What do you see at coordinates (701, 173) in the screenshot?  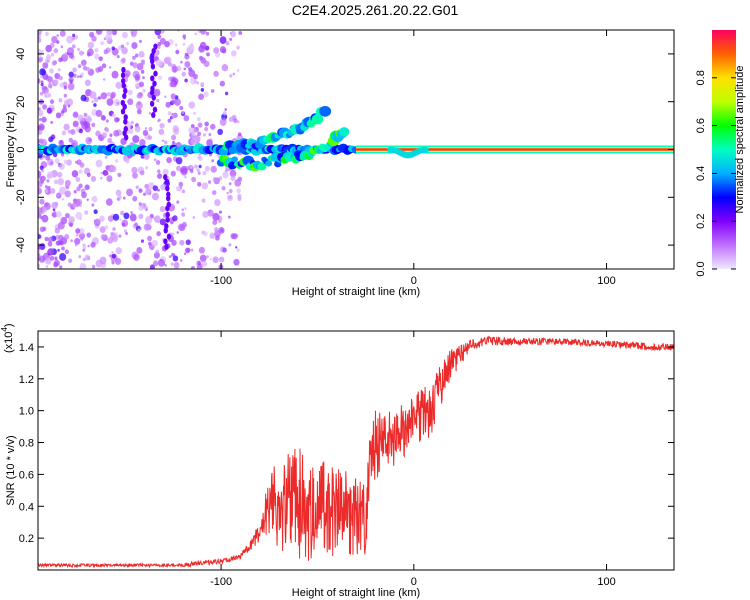 I see `colorbar-tick-label: 0.4` at bounding box center [701, 173].